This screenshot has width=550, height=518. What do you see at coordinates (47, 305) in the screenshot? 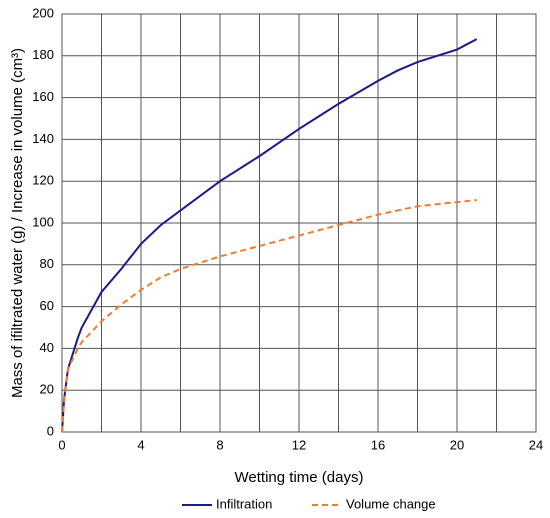
I see `y-tick-label: 60` at bounding box center [47, 305].